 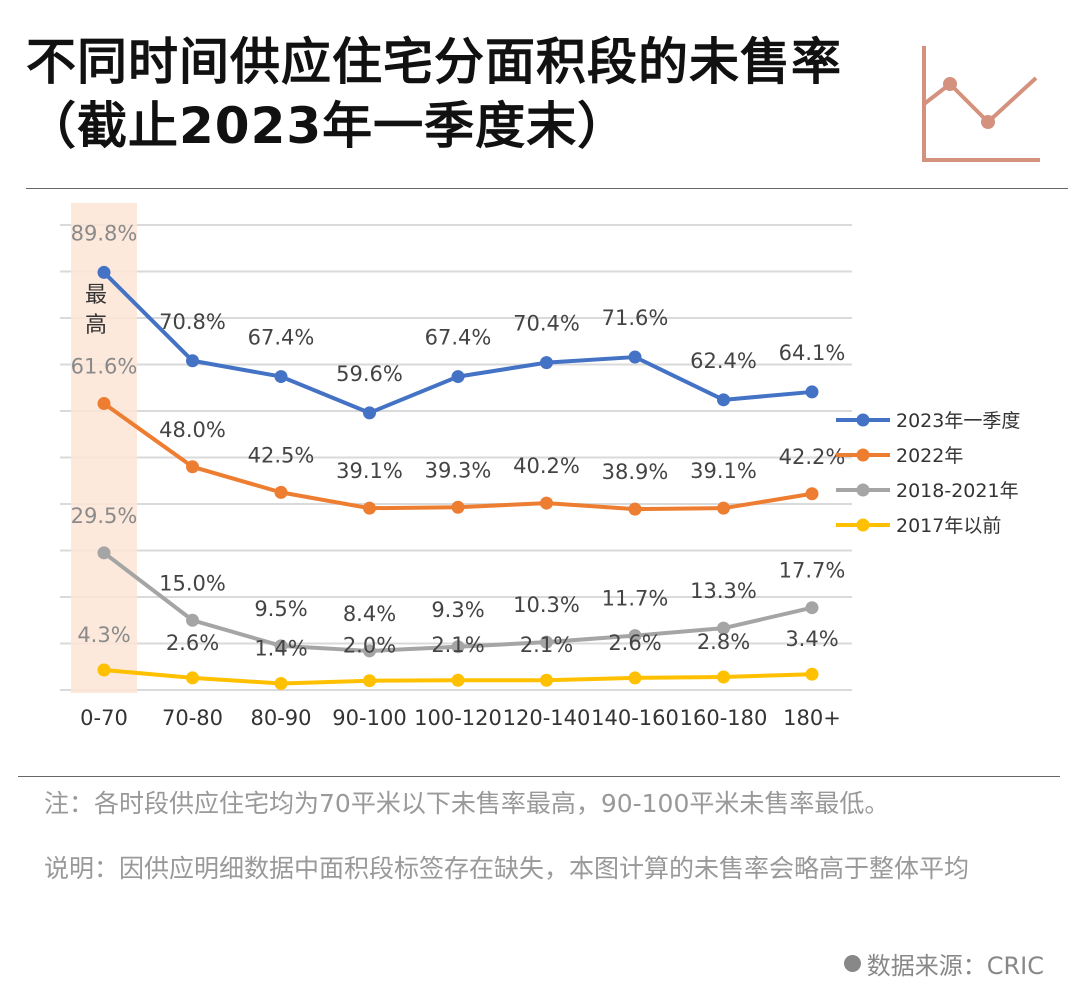 I want to click on data-label: 4.3%, so click(x=103, y=635).